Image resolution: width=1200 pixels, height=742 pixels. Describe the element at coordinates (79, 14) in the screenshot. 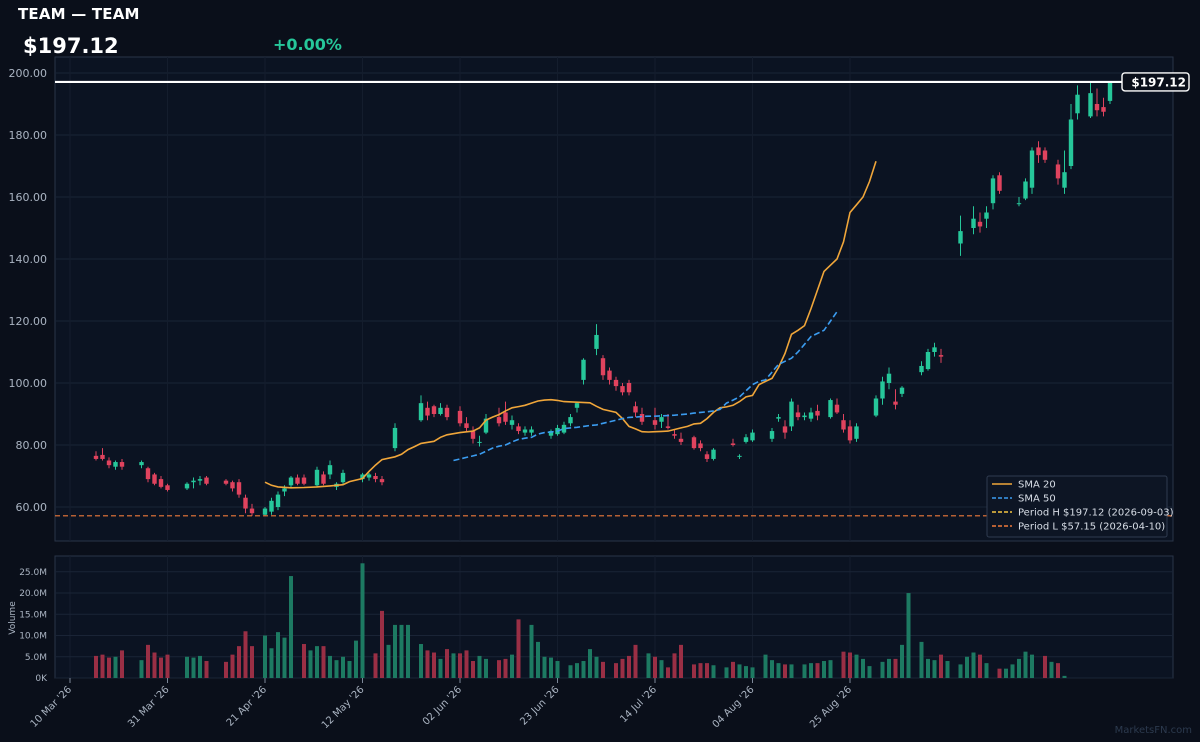

I see `ticker-title: TEAM — TEAM` at that location.